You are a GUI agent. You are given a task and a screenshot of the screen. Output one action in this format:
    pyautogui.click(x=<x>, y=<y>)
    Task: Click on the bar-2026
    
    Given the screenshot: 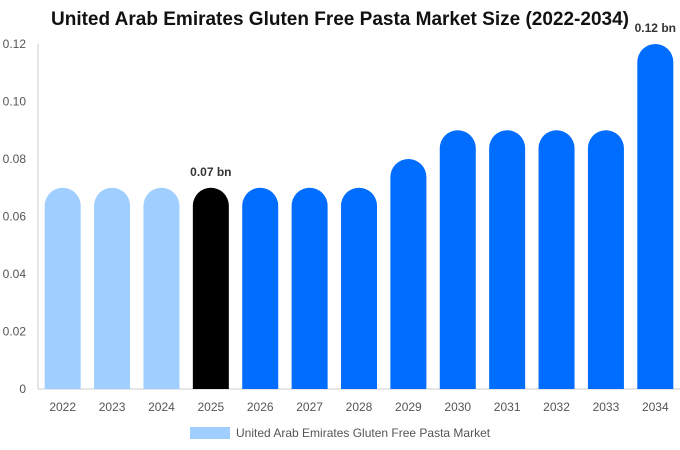 What is the action you would take?
    pyautogui.click(x=260, y=288)
    